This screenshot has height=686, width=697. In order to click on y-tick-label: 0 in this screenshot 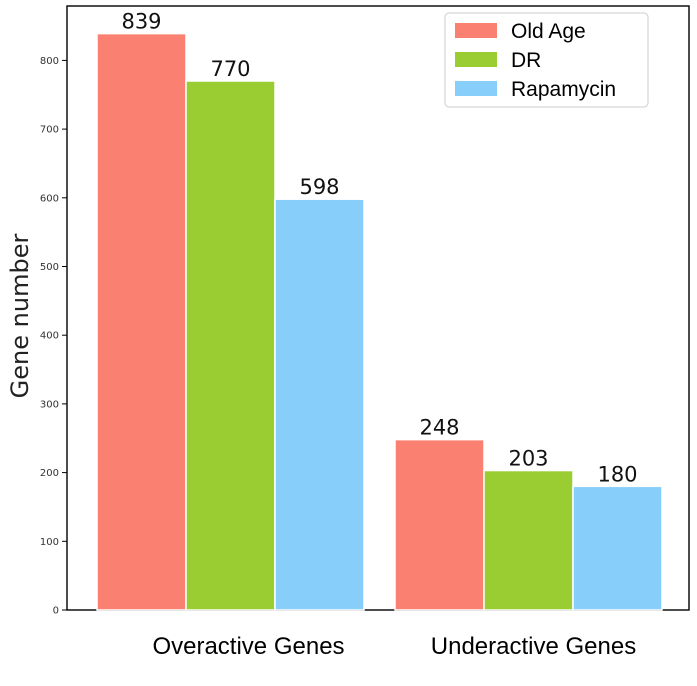, I will do `click(56, 611)`.